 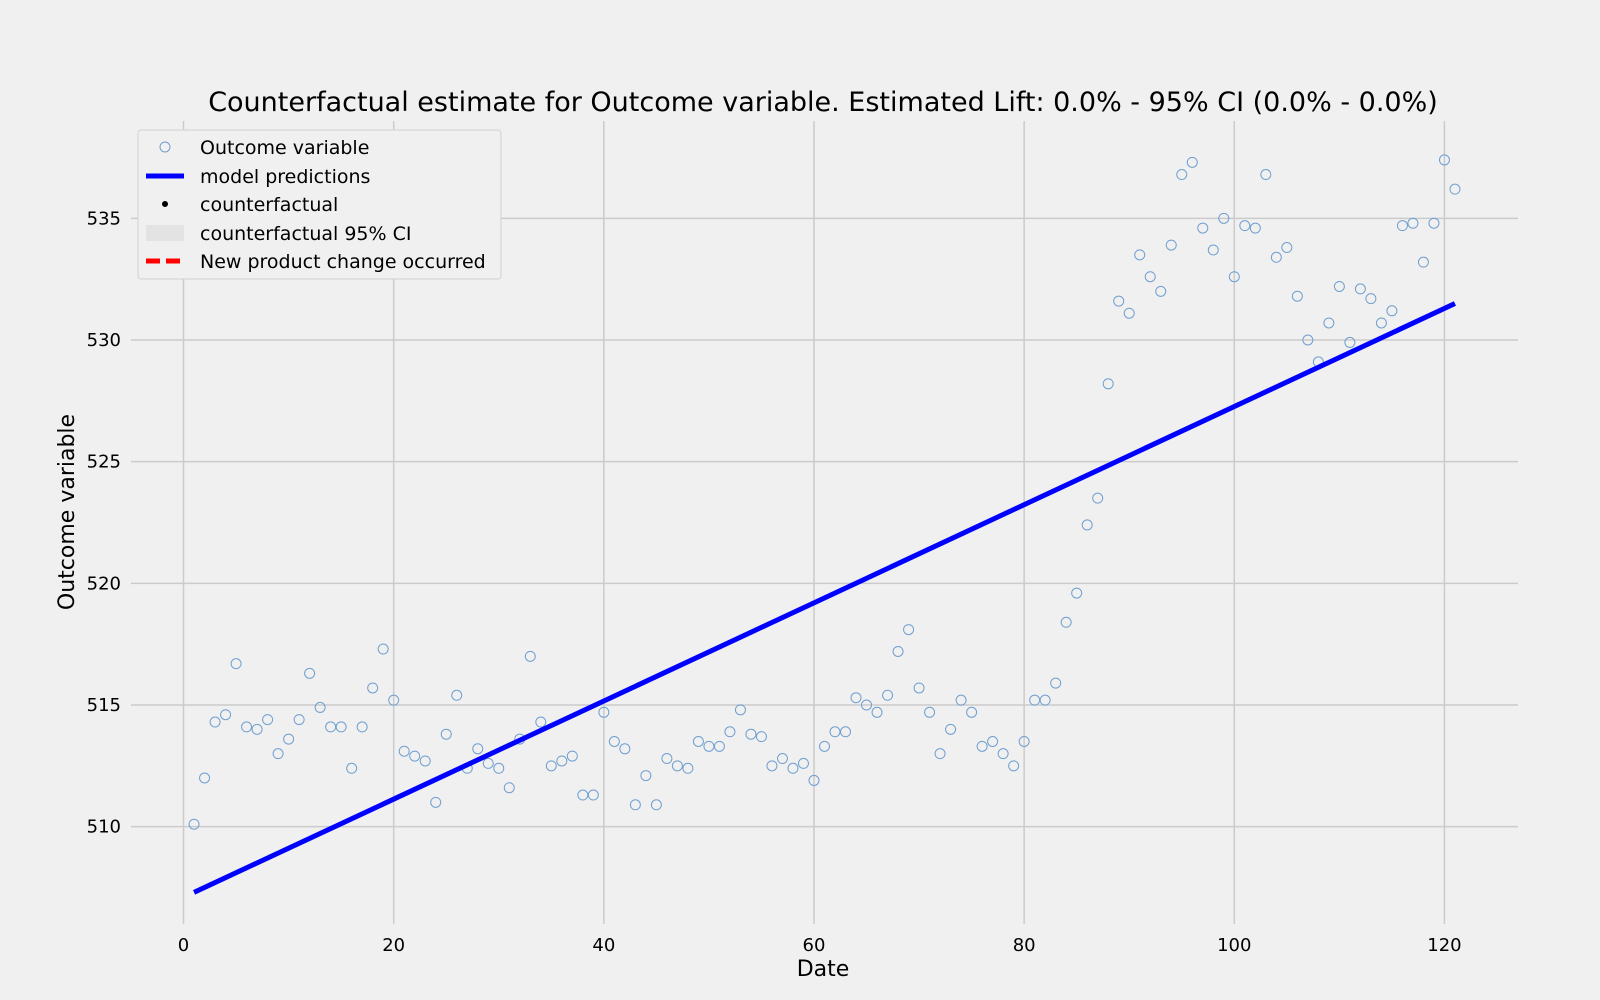 I want to click on x-tick-label: 80, so click(x=1024, y=945).